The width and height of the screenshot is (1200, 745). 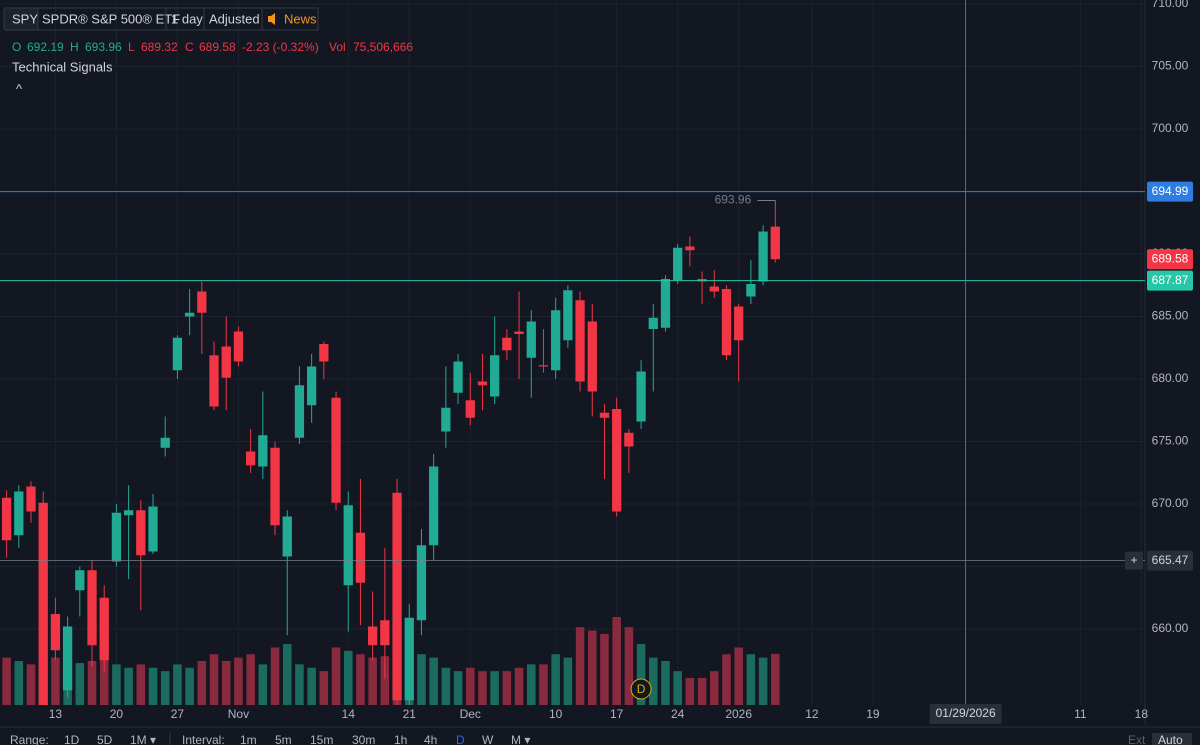 What do you see at coordinates (300, 18) in the screenshot?
I see `news: News` at bounding box center [300, 18].